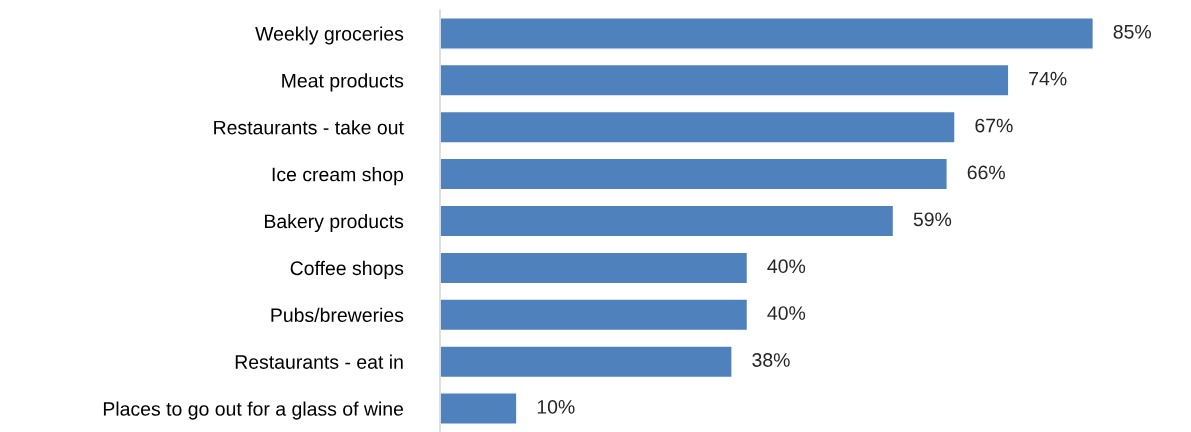 This screenshot has width=1191, height=432. Describe the element at coordinates (253, 410) in the screenshot. I see `y-tick-label: Places to go out for a glass of wine` at that location.